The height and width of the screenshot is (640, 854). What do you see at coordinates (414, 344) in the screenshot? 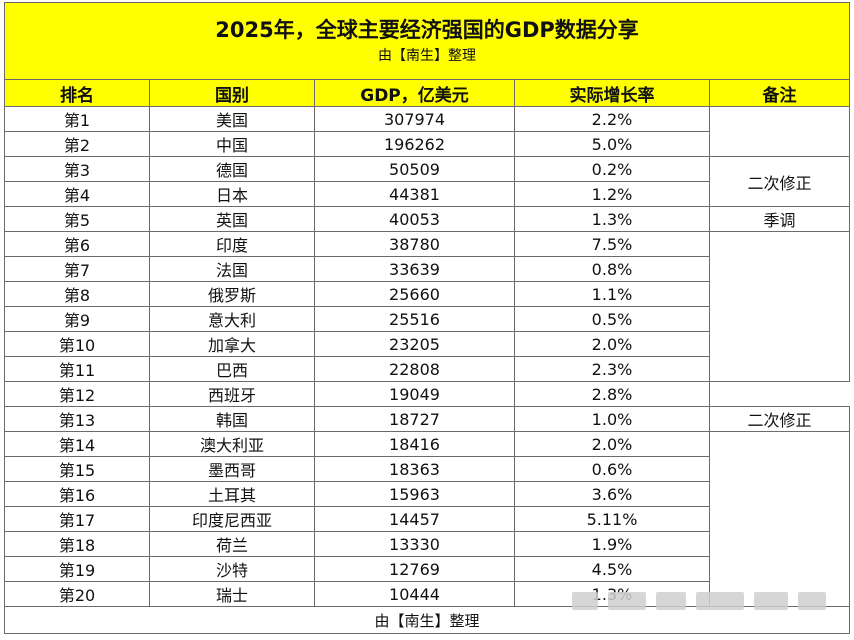
I see `gdp-cell: 23205` at bounding box center [414, 344].